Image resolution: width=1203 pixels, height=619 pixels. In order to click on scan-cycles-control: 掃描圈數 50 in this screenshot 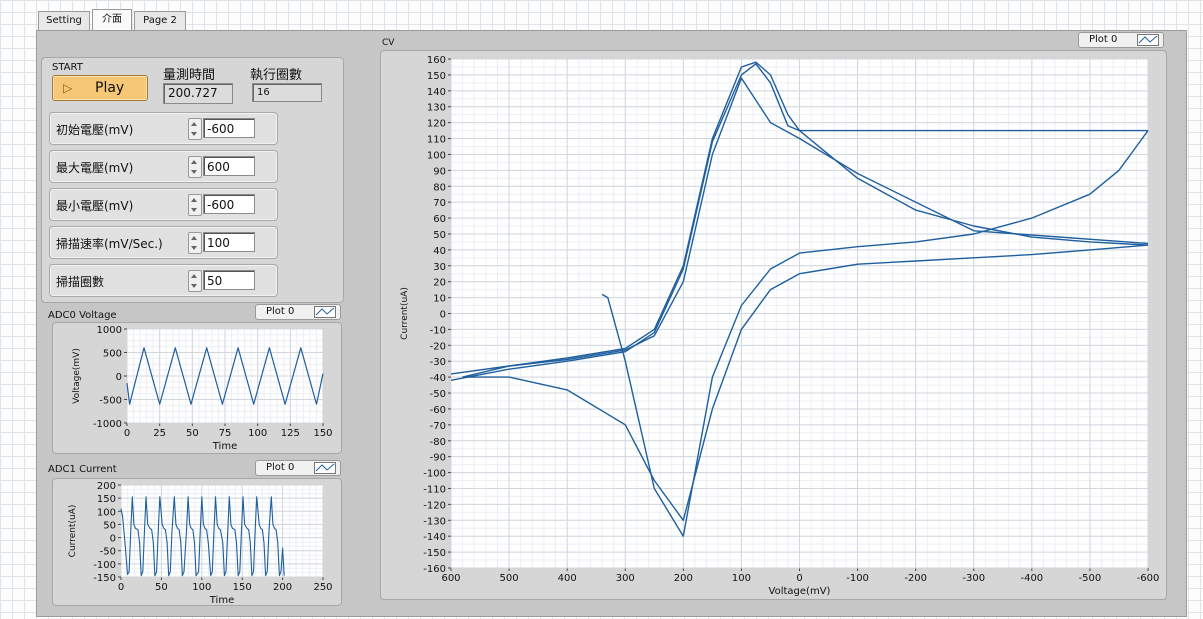, I will do `click(163, 280)`.